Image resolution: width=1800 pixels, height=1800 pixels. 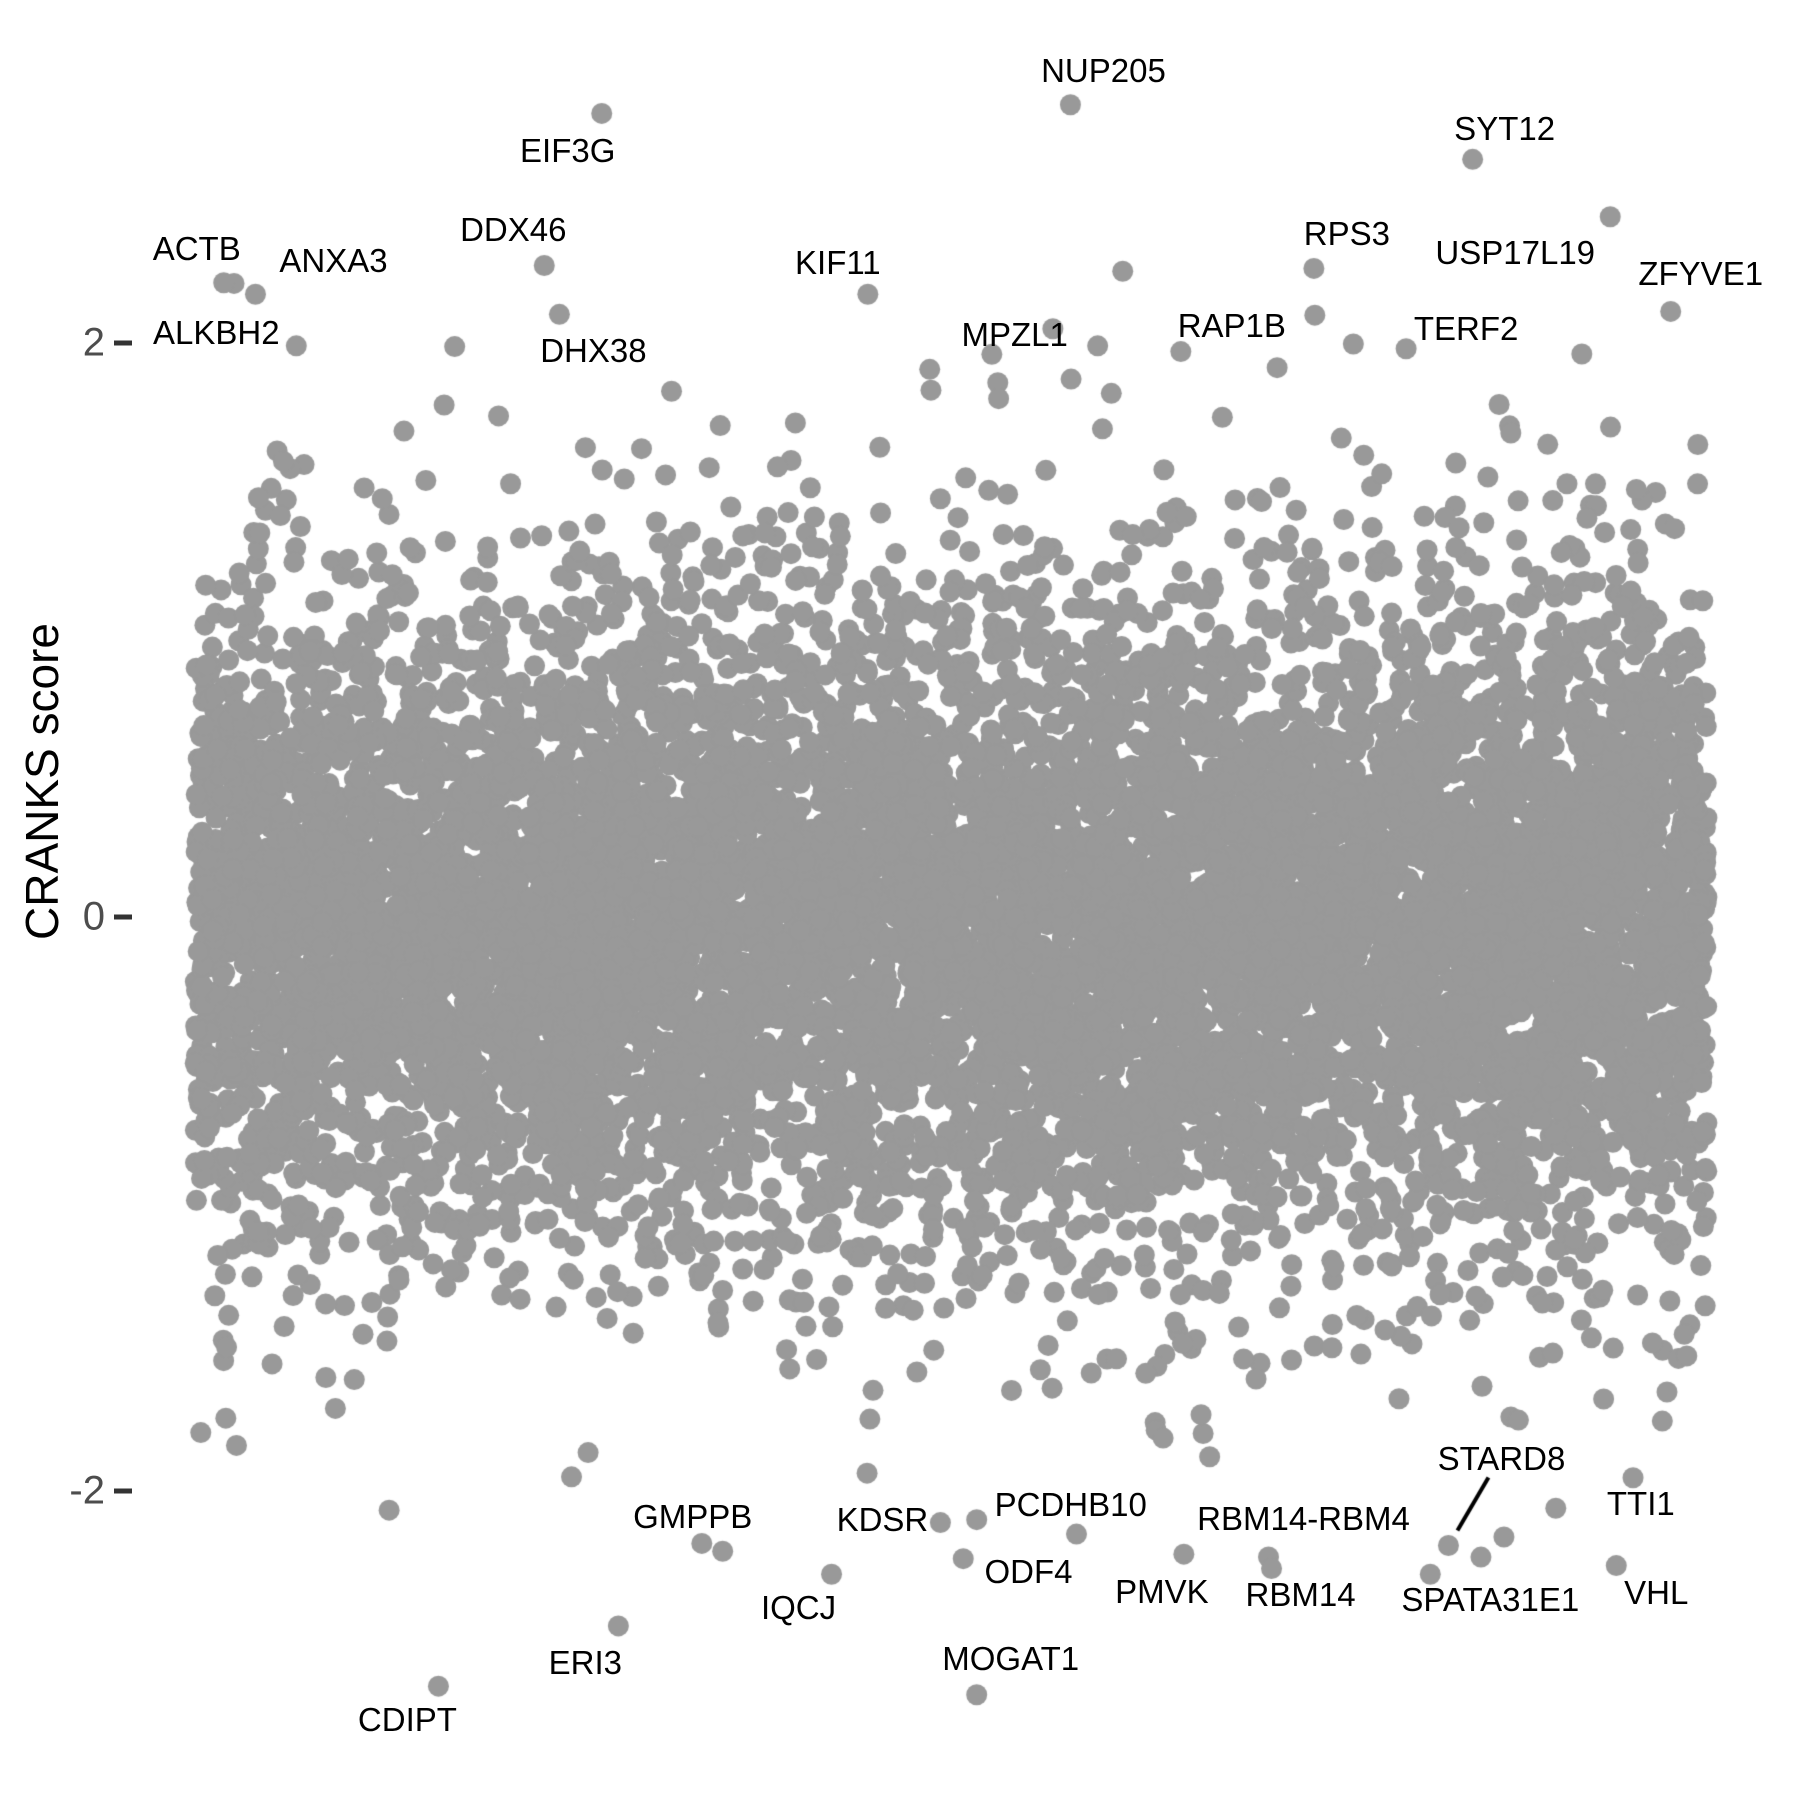 I want to click on gene-label: GMPPB, so click(x=693, y=1517).